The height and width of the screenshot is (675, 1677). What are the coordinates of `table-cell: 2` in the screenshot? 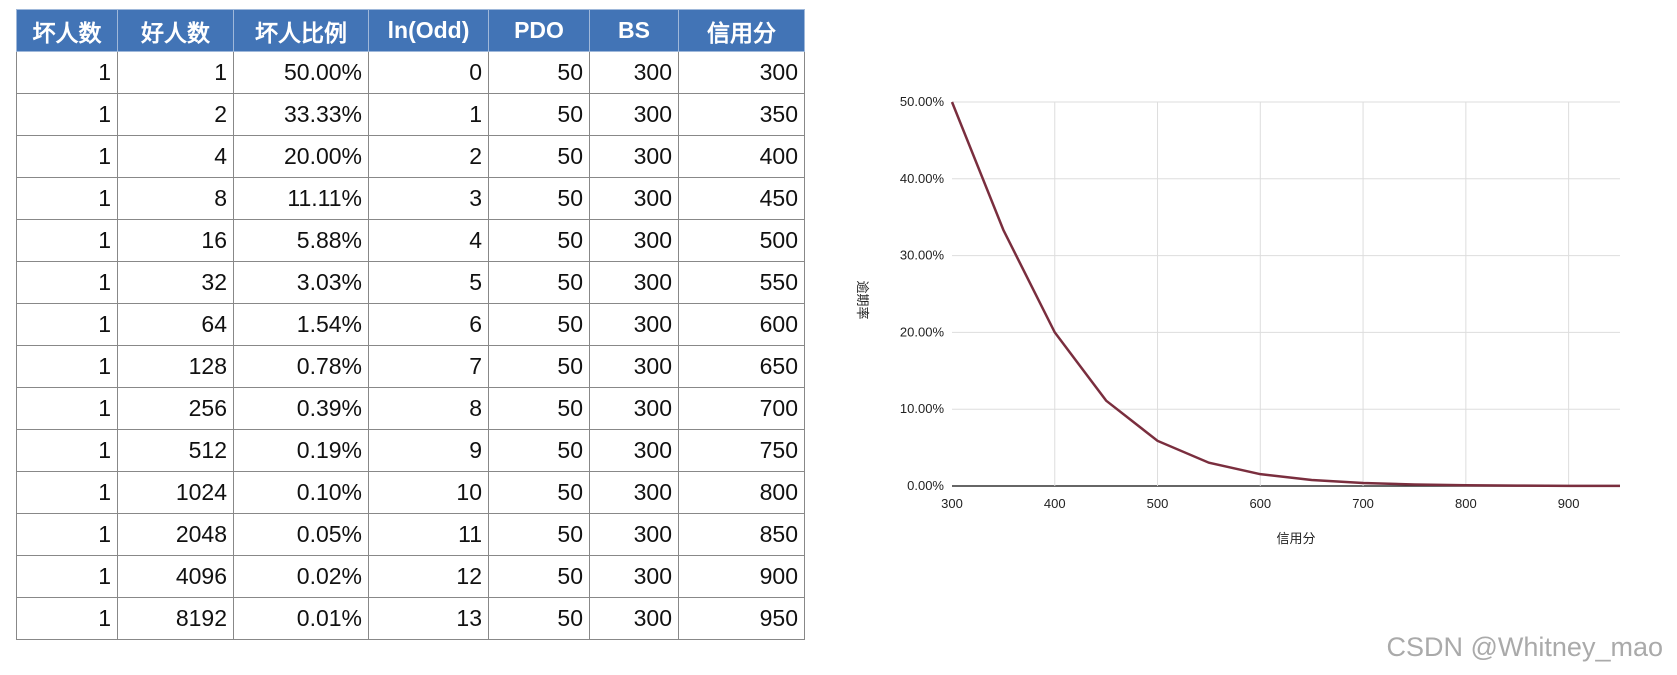 It's located at (428, 156).